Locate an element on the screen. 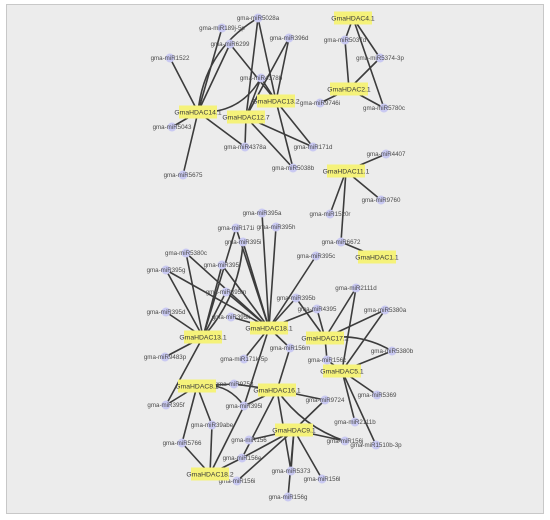  edge-h41-m5780c is located at coordinates (368, 63).